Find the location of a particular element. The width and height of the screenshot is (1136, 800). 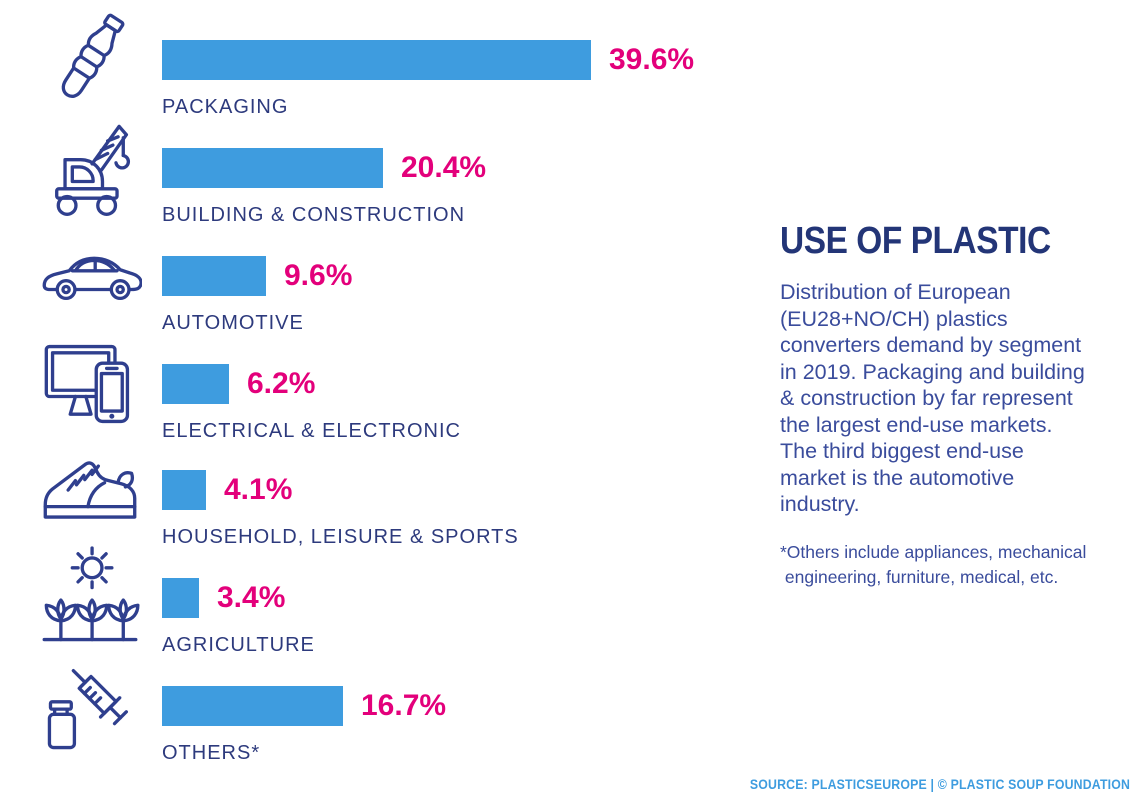

bar-line: 20.4% is located at coordinates (324, 168).